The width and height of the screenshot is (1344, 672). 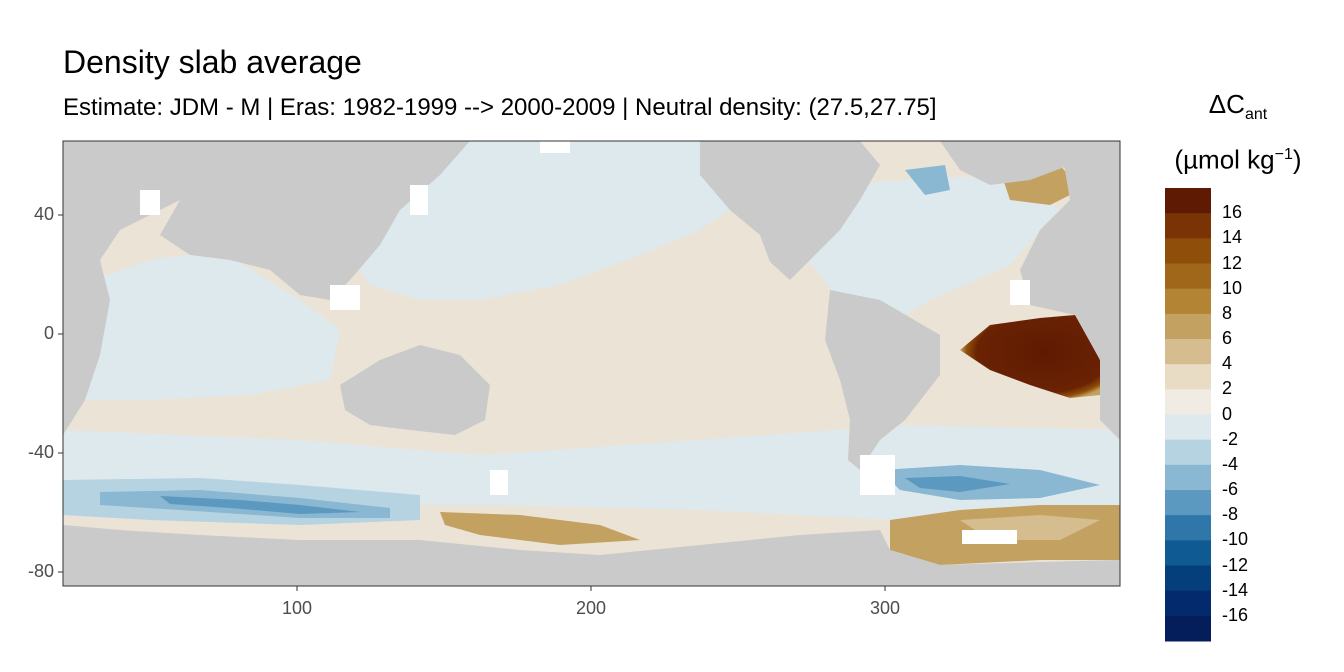 What do you see at coordinates (1283, 155) in the screenshot?
I see `legend-unit-sup: −1` at bounding box center [1283, 155].